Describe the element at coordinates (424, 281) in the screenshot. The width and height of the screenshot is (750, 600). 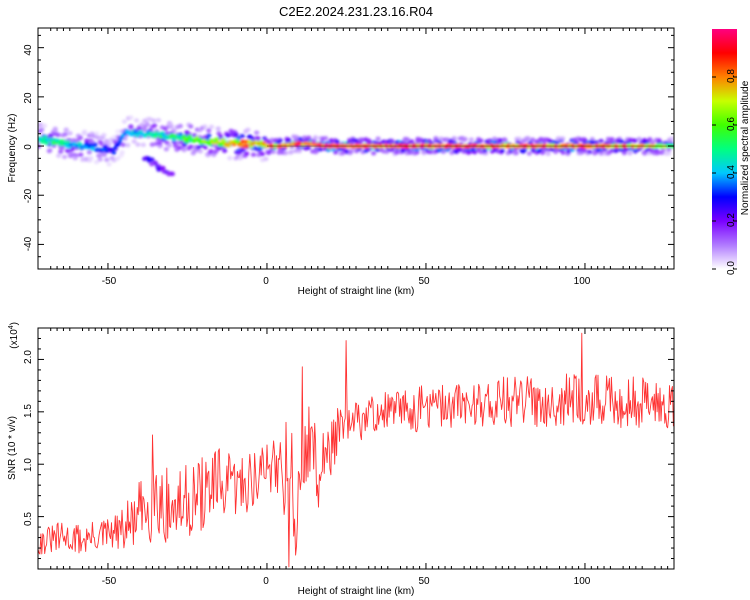
I see `top-xtick-label: 50` at that location.